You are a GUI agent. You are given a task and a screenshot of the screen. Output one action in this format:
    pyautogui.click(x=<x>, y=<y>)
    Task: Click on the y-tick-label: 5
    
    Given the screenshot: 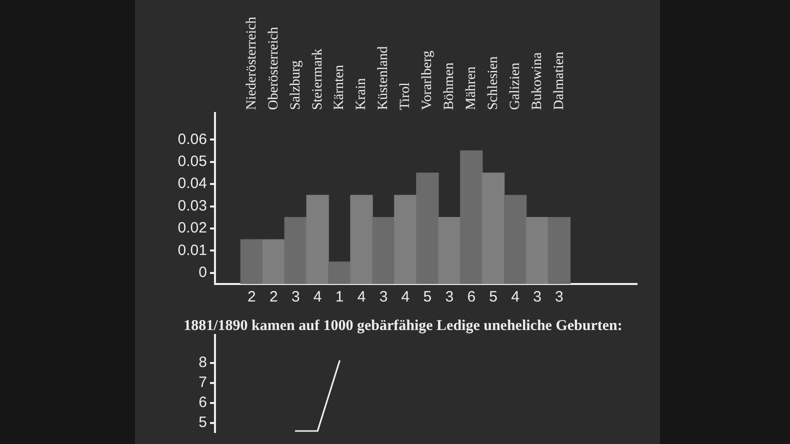 What is the action you would take?
    pyautogui.click(x=202, y=423)
    